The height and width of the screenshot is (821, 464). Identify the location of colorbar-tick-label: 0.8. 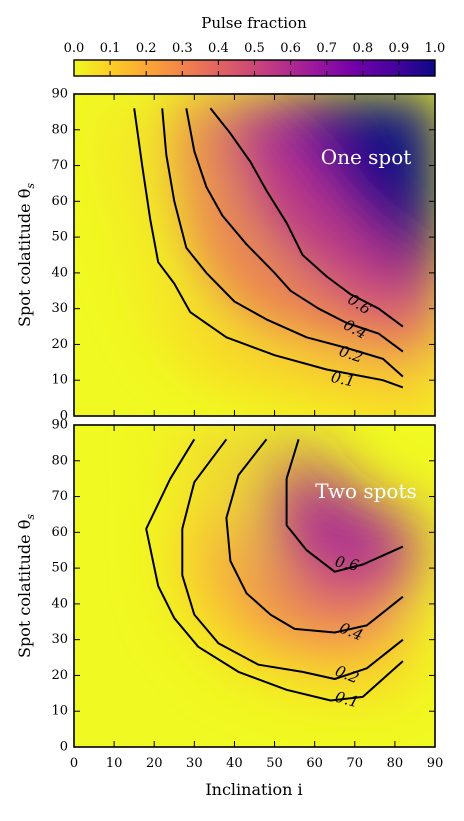
(362, 48).